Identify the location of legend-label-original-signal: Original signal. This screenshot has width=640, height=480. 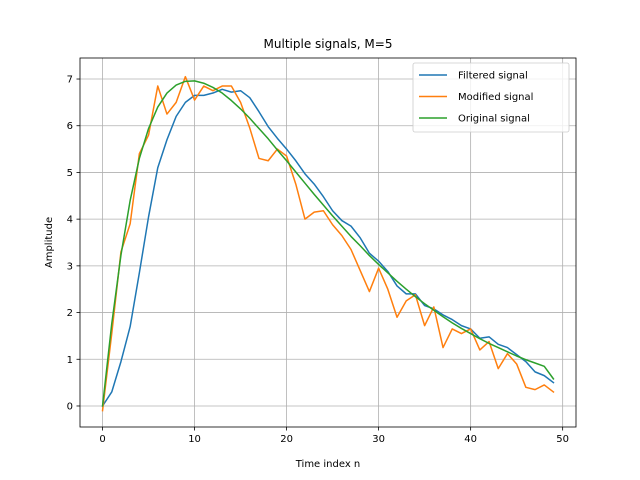
(494, 119).